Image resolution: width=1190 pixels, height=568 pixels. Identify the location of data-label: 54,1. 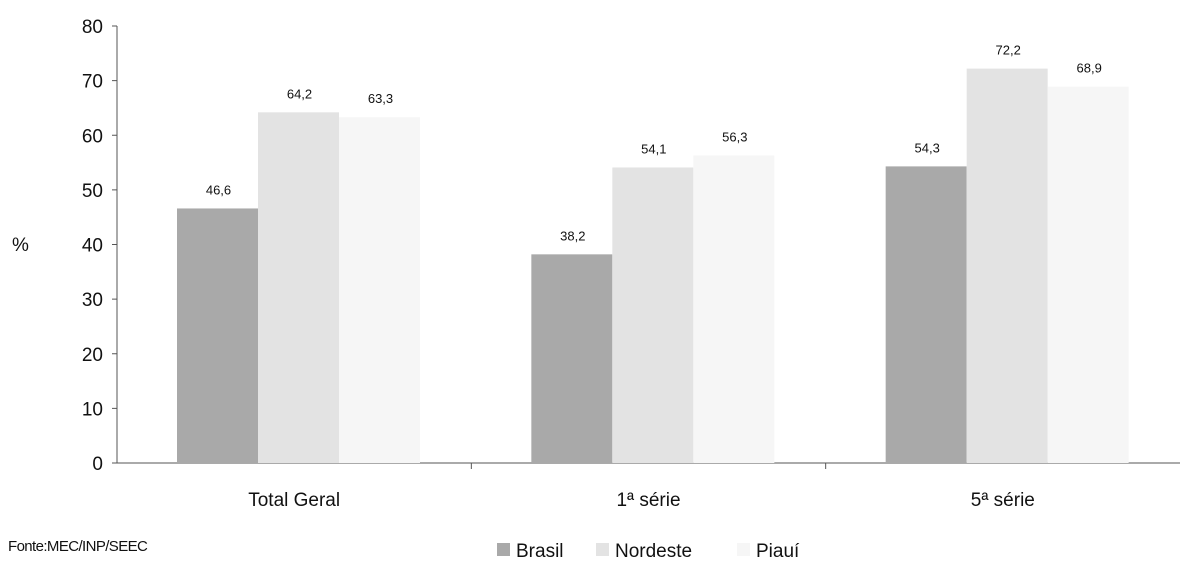
(653, 148).